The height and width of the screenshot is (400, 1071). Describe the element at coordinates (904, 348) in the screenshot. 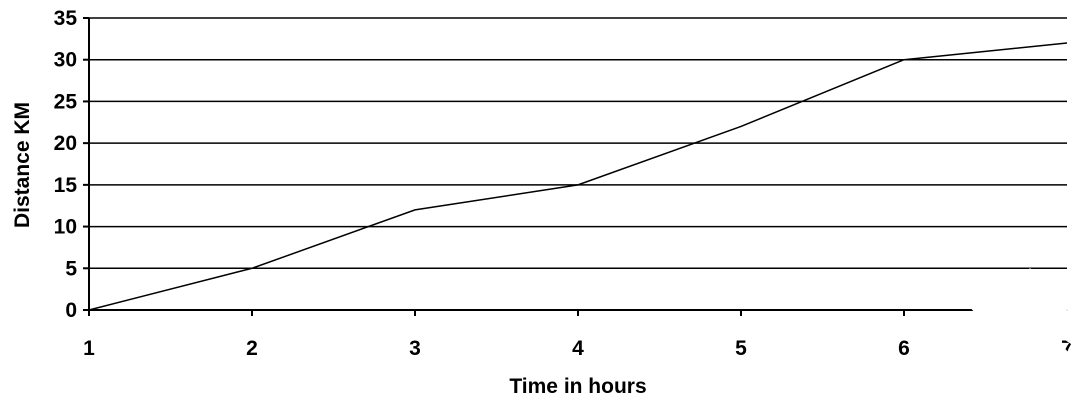

I see `x-tick-label: 6` at that location.